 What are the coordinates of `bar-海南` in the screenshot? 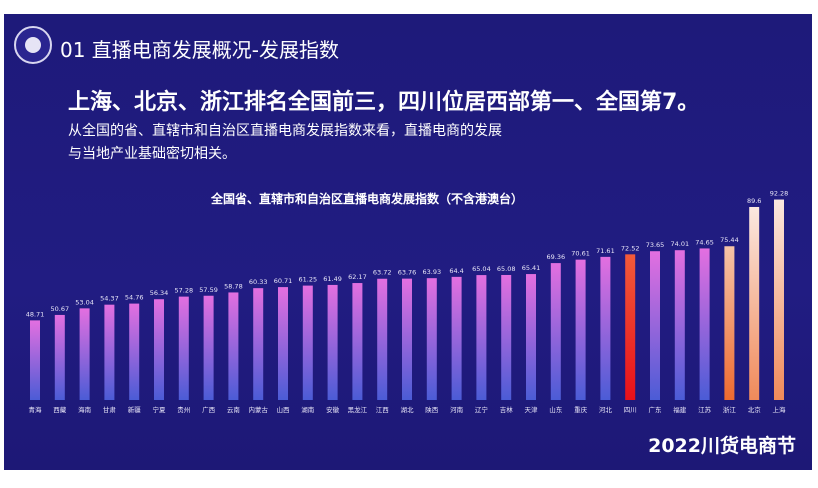 It's located at (84, 354).